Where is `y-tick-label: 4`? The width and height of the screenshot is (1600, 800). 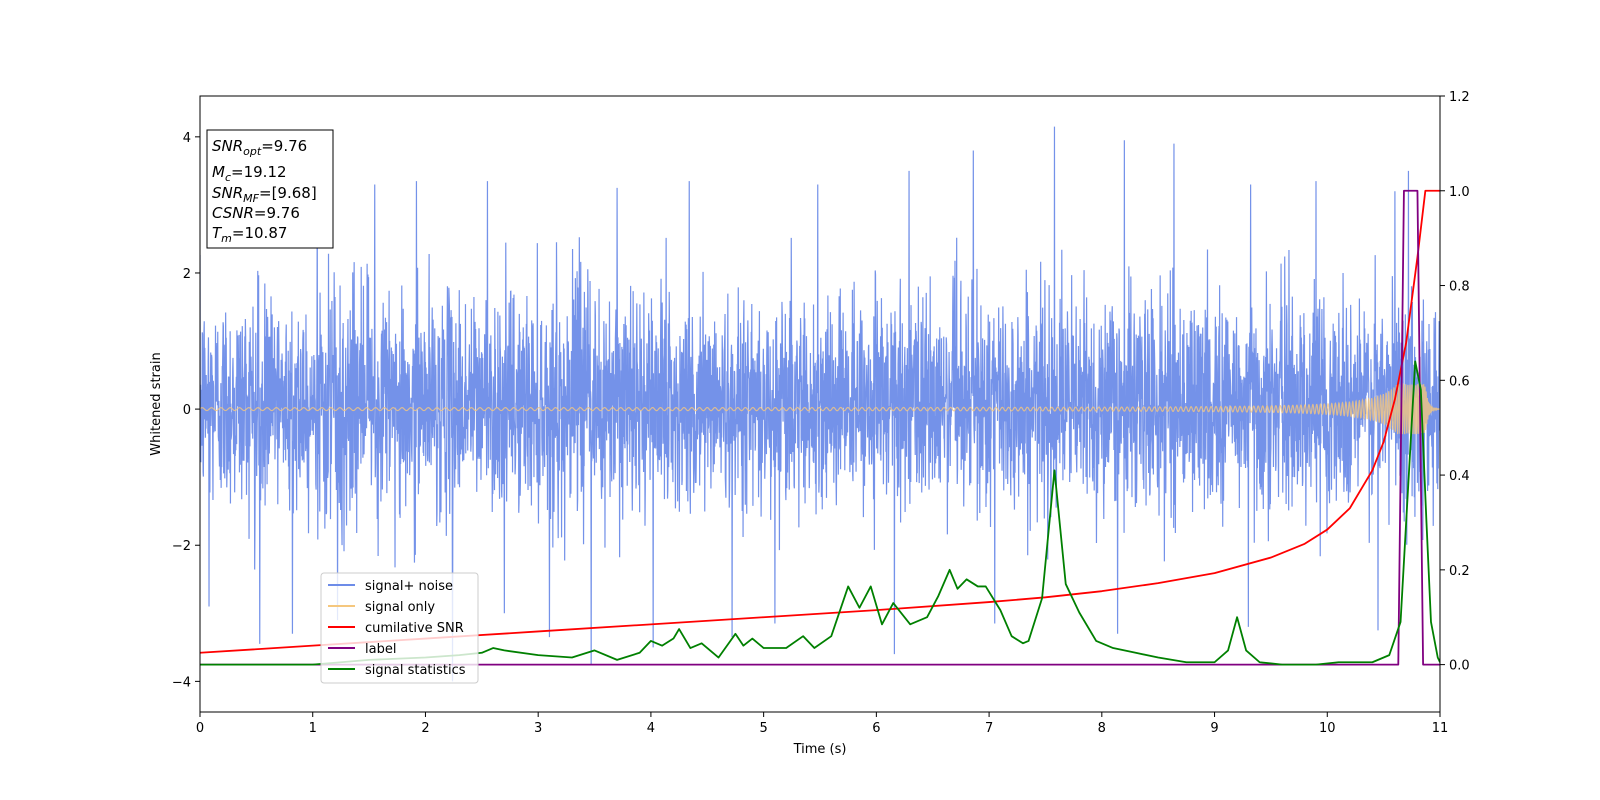 y-tick-label: 4 is located at coordinates (187, 138).